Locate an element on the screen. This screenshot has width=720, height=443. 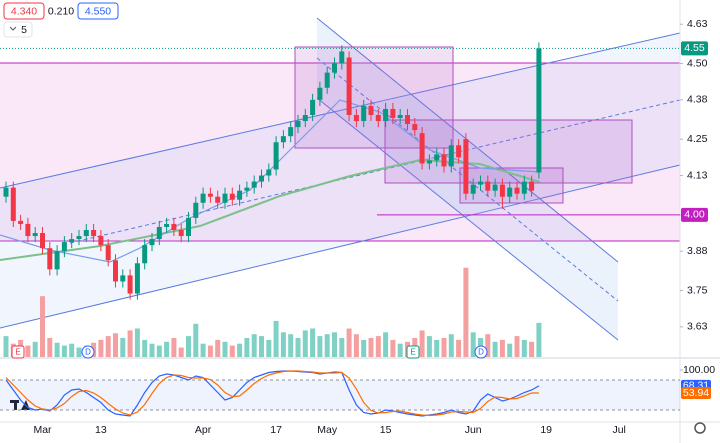
level-label-bg is located at coordinates (694, 214).